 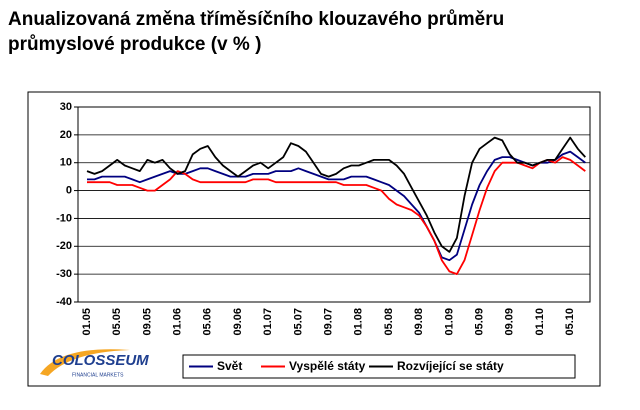 What do you see at coordinates (450, 366) in the screenshot?
I see `legend-label: Rozvíjející se státy` at bounding box center [450, 366].